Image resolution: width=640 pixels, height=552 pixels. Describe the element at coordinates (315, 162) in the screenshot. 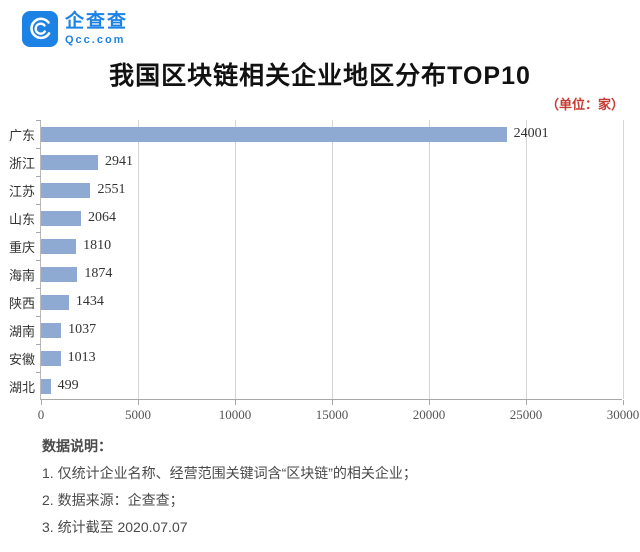

I see `bar-row-浙江: 浙江 2941` at that location.